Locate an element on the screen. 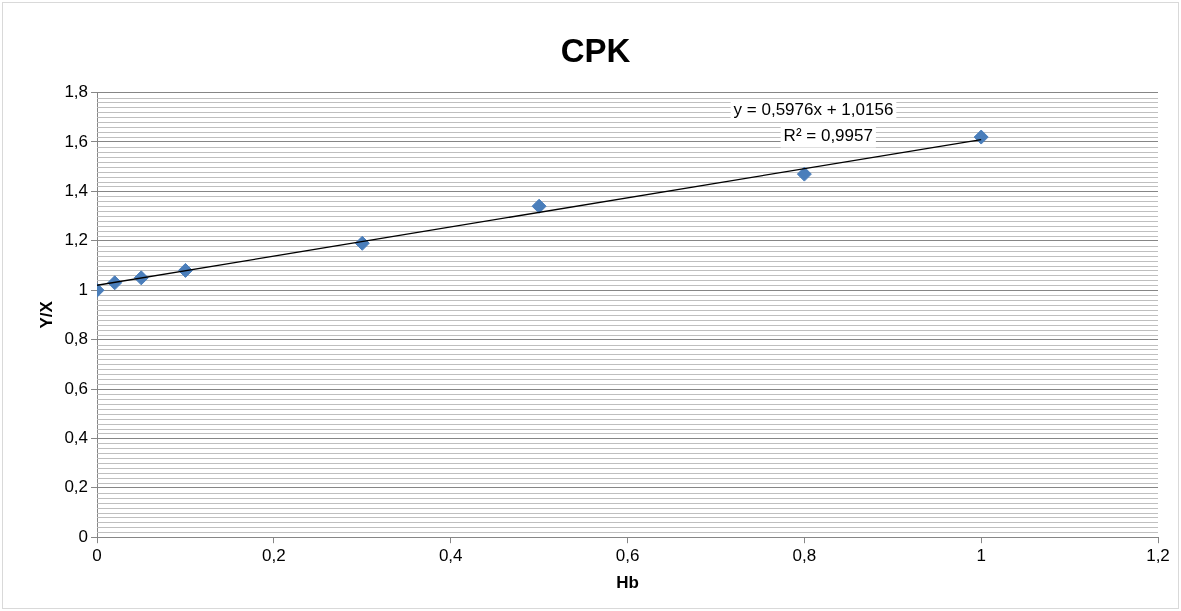 The height and width of the screenshot is (611, 1181). y-tick-label: 0,6 is located at coordinates (76, 388).